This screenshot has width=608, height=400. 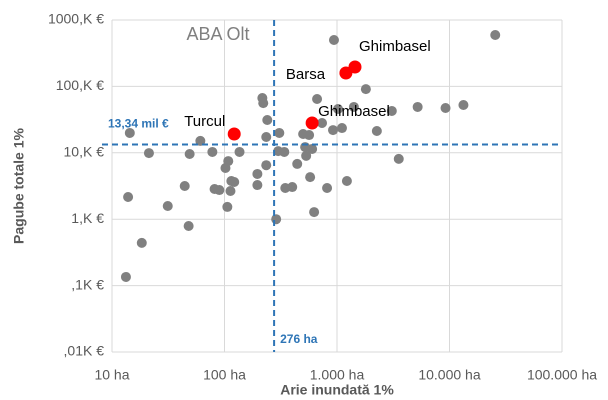 What do you see at coordinates (76, 19) in the screenshot?
I see `y-tick-label: 1000,K €` at bounding box center [76, 19].